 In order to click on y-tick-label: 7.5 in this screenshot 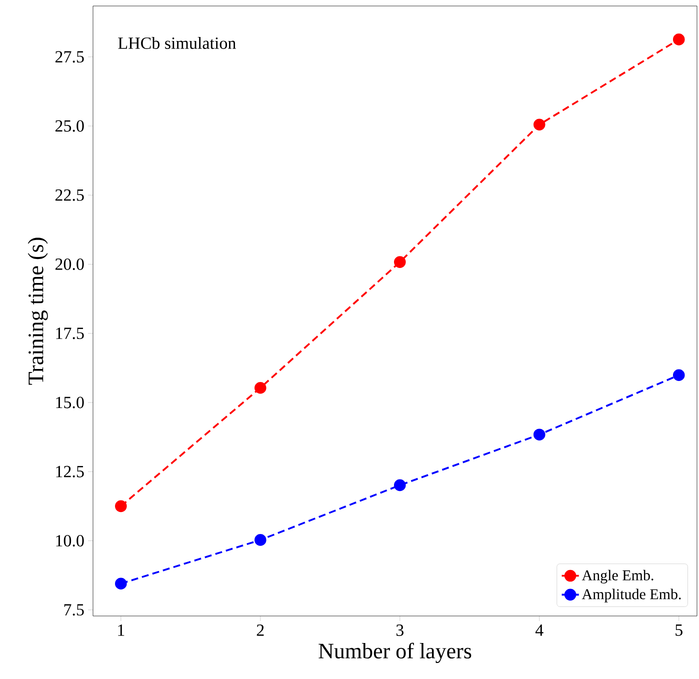, I will do `click(74, 610)`.